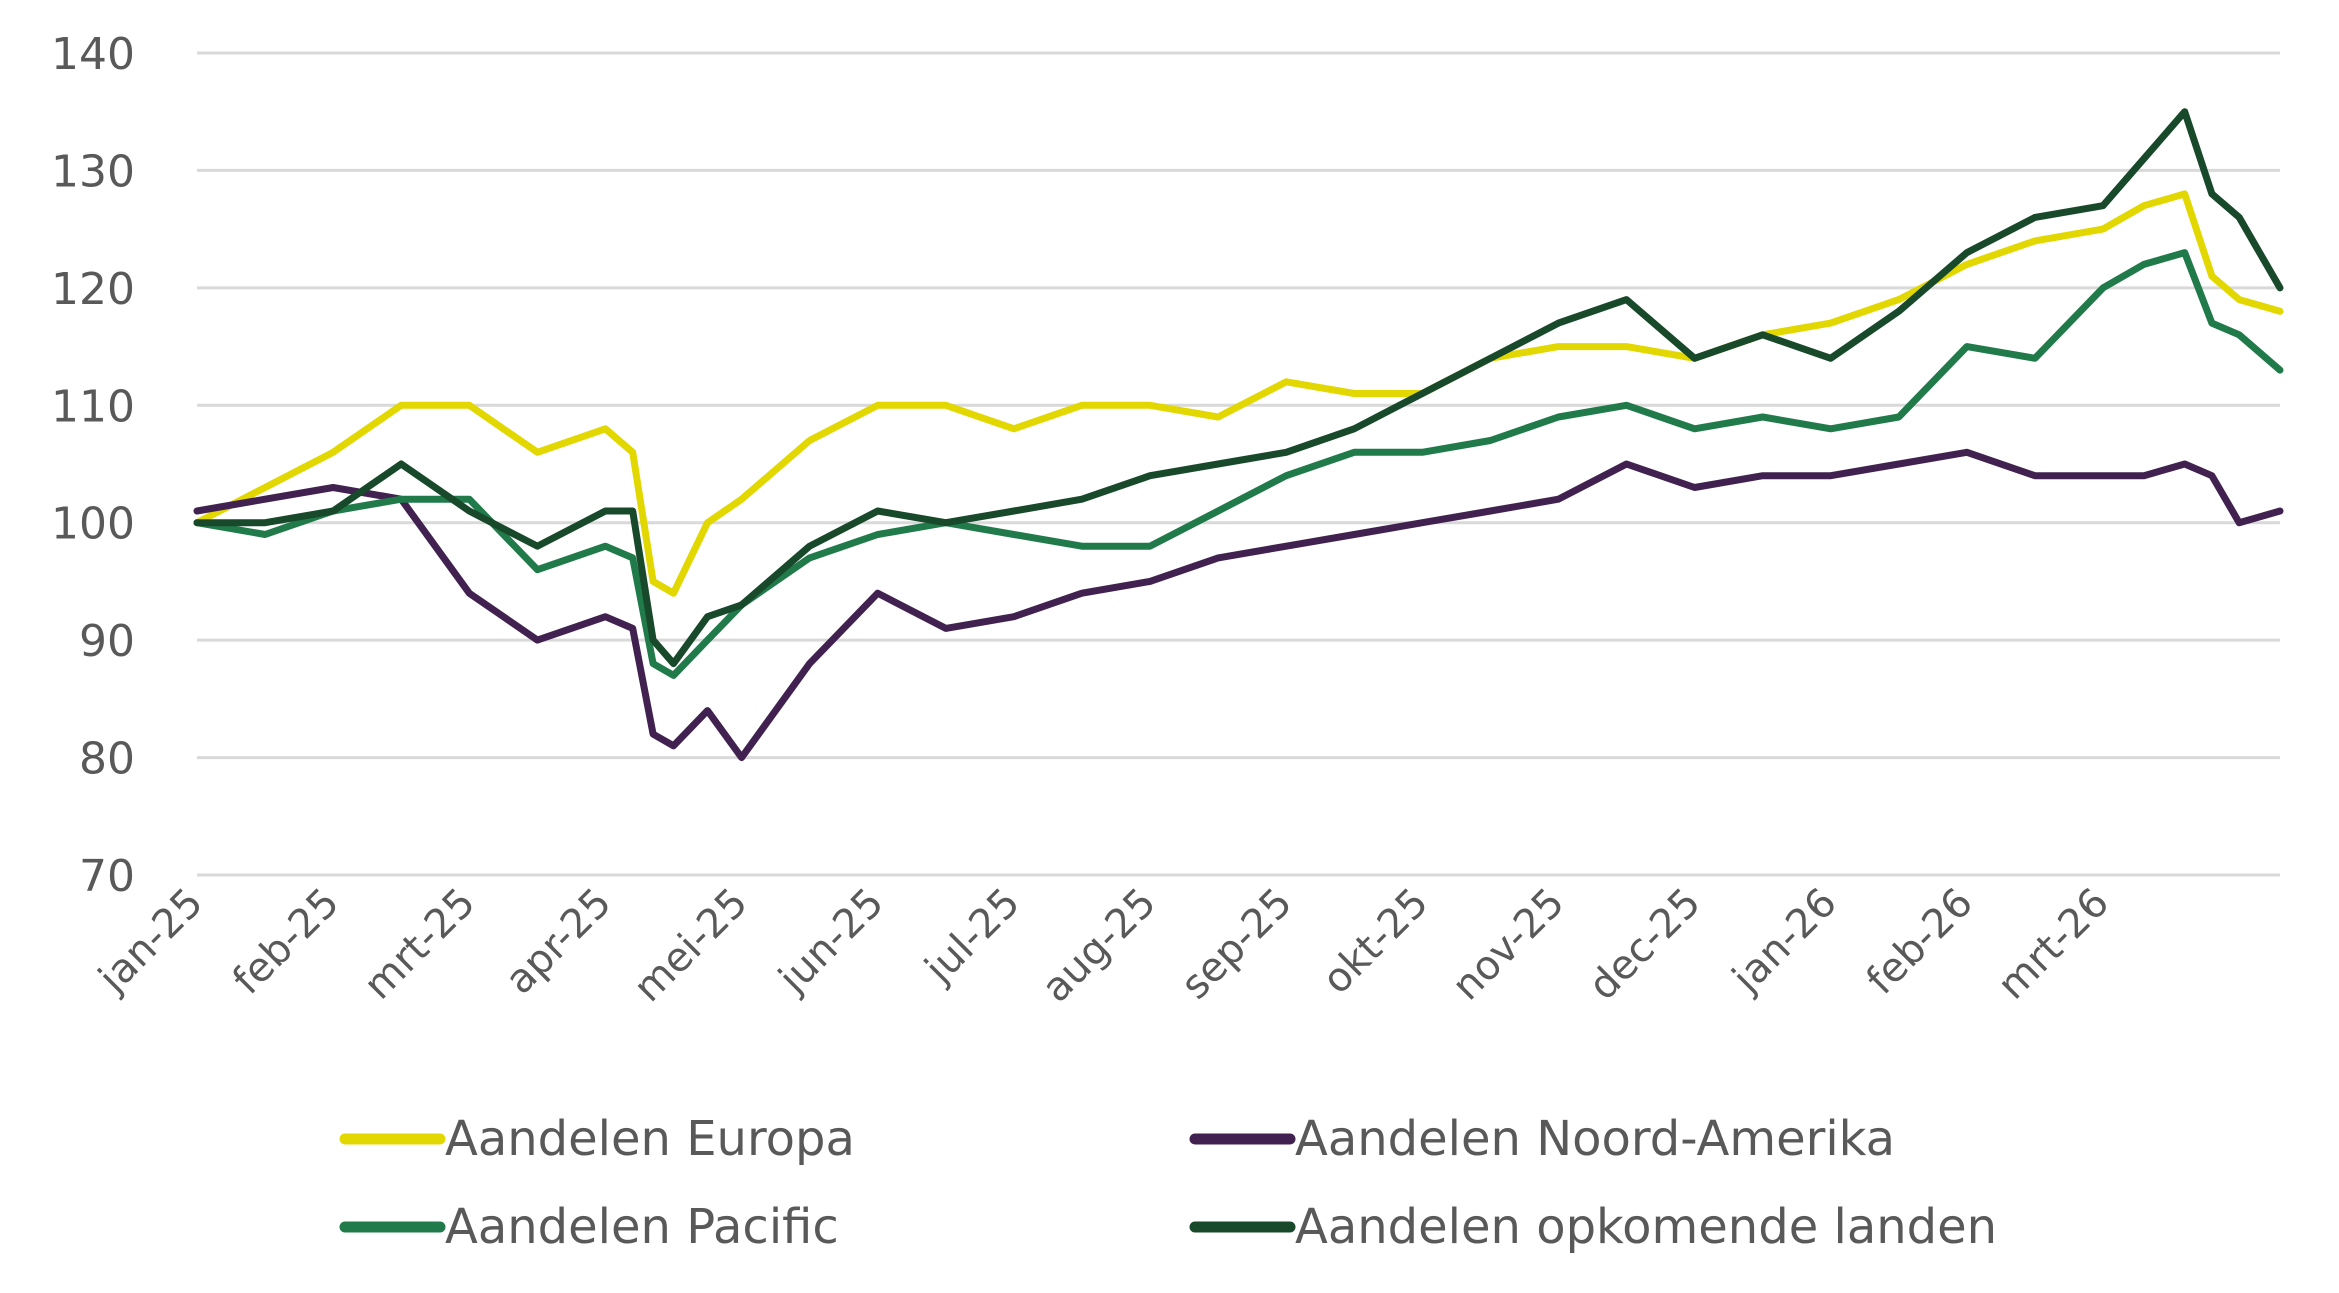 This screenshot has height=1293, width=2339. Describe the element at coordinates (107, 641) in the screenshot. I see `y-tick-label: 90` at that location.